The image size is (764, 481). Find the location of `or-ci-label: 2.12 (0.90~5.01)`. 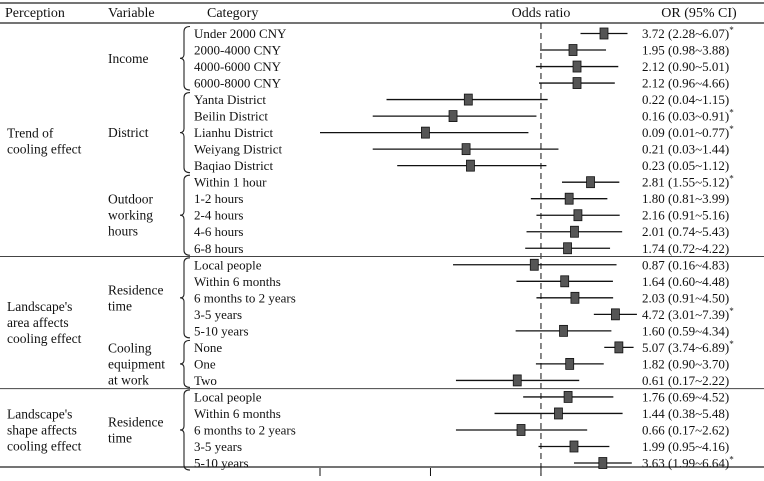

or-ci-label: 2.12 (0.90~5.01) is located at coordinates (685, 66).